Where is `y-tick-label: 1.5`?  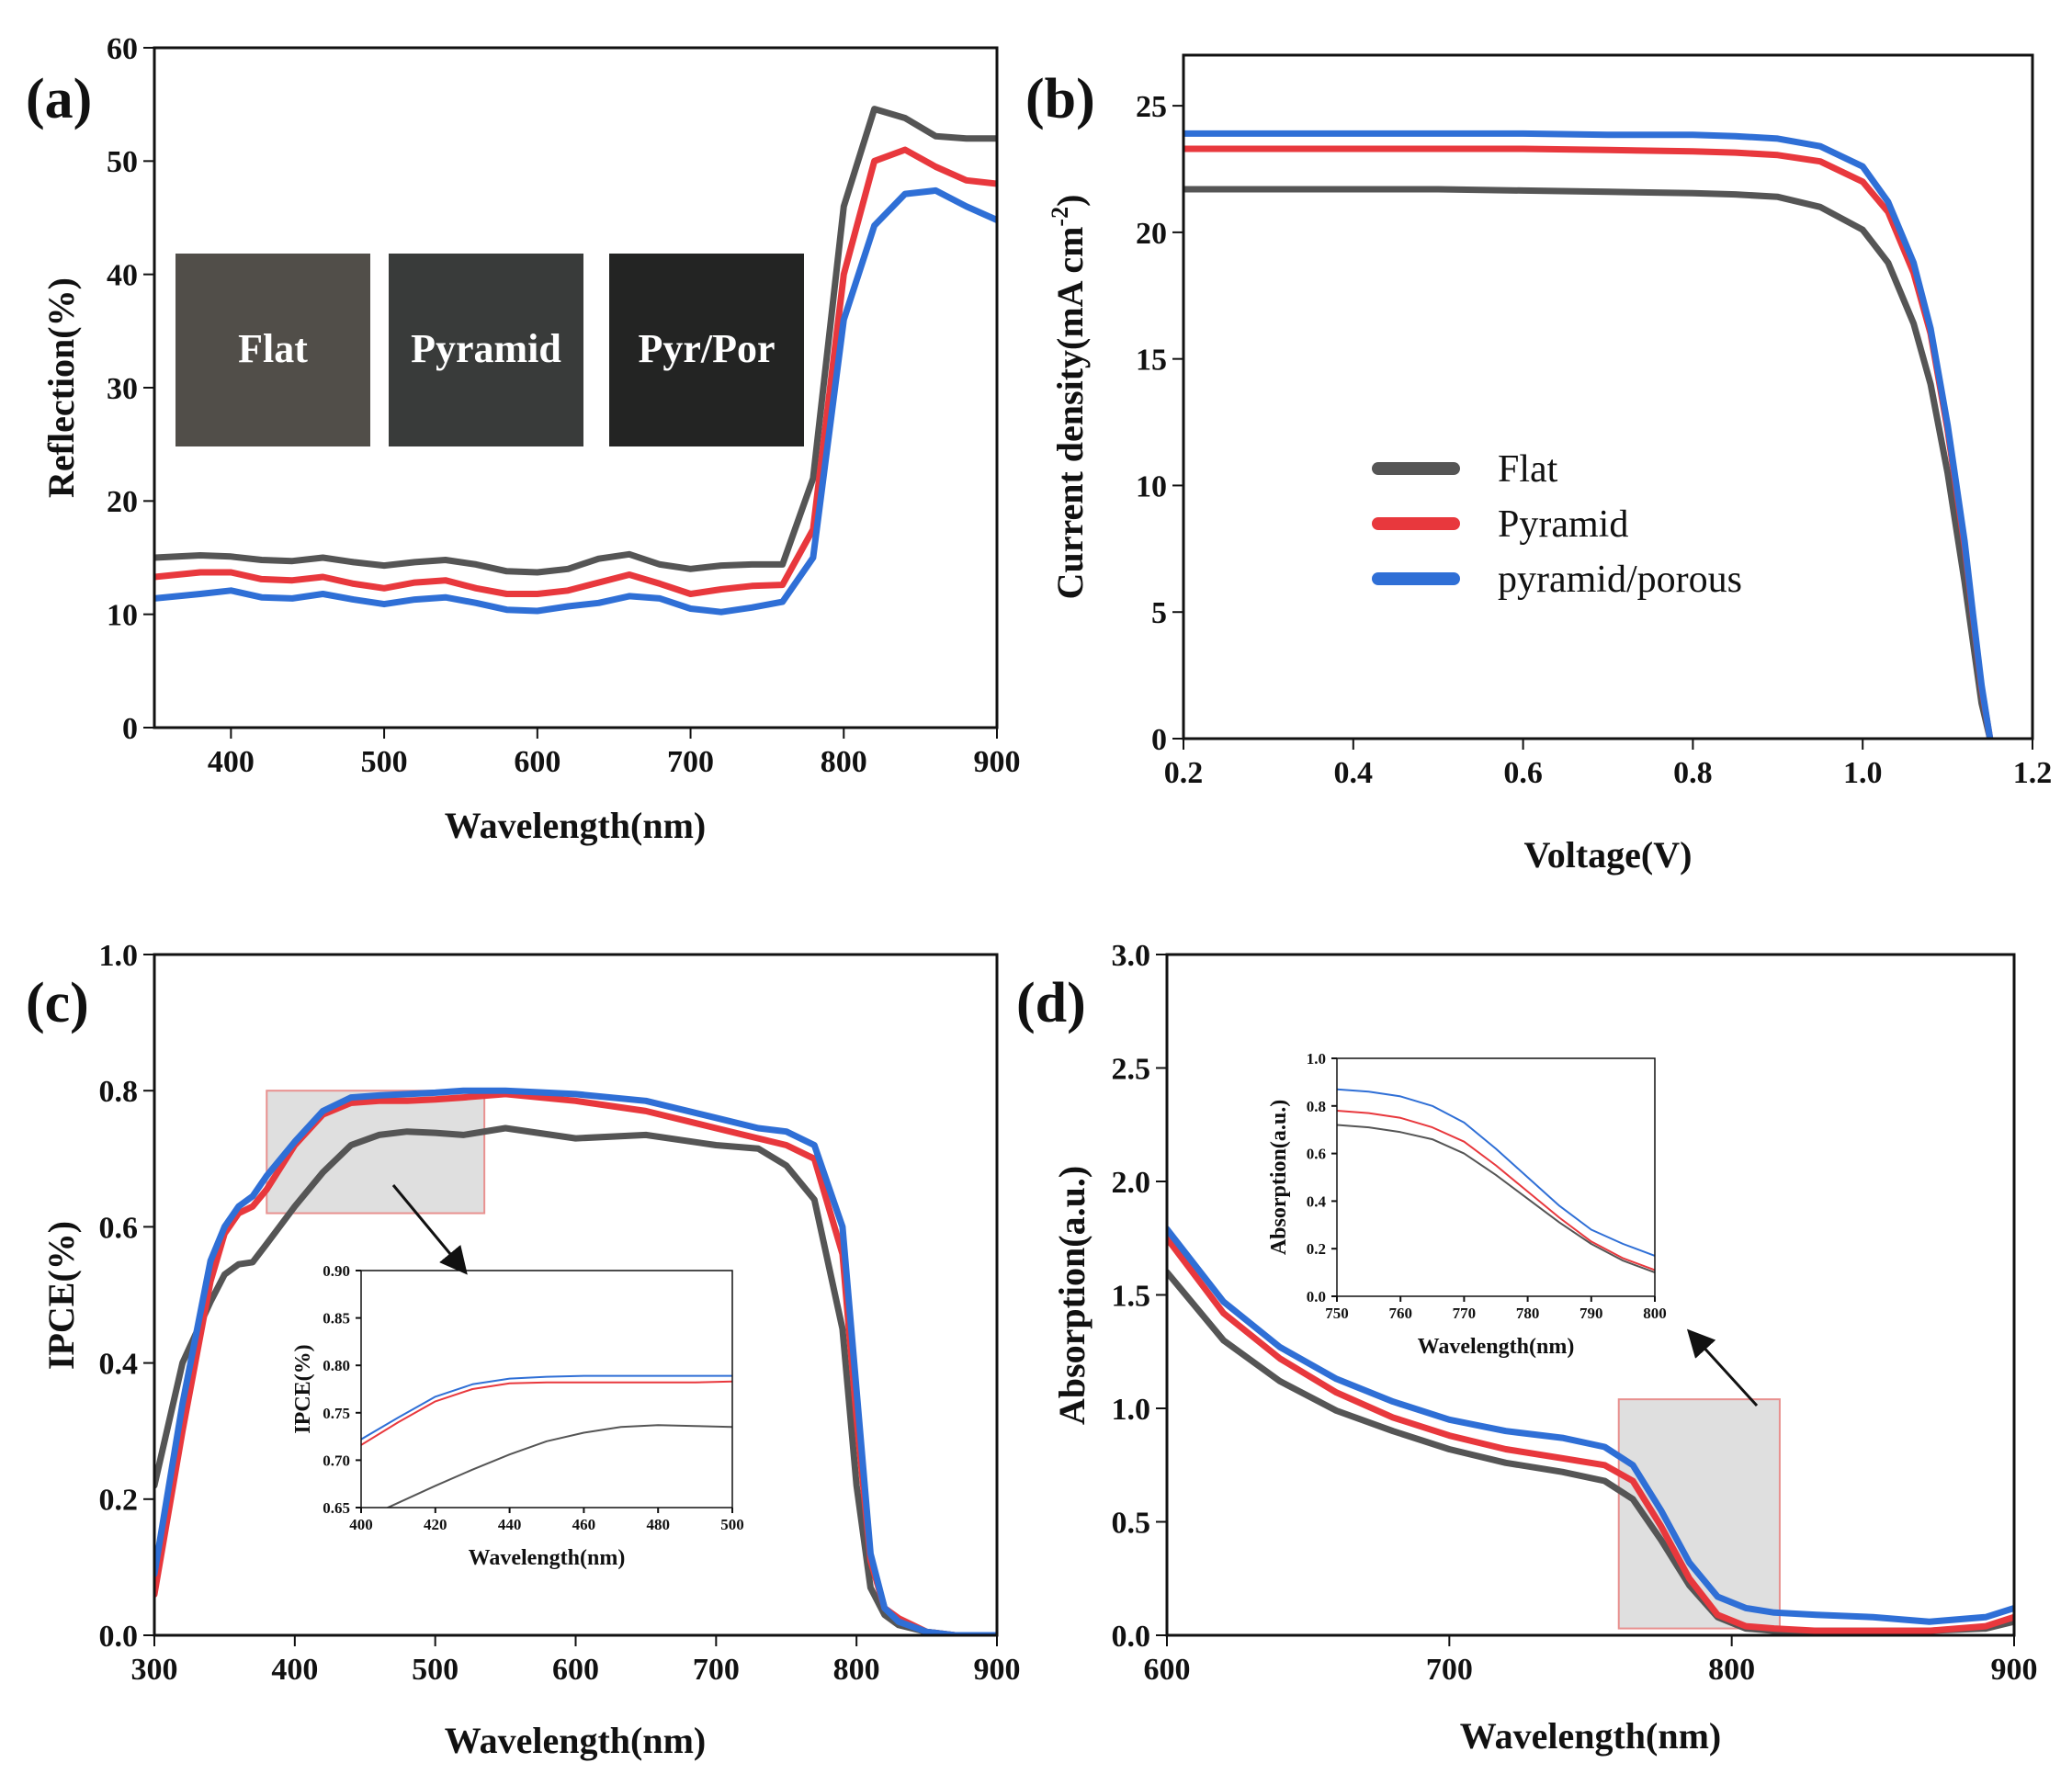 y-tick-label: 1.5 is located at coordinates (1131, 1296).